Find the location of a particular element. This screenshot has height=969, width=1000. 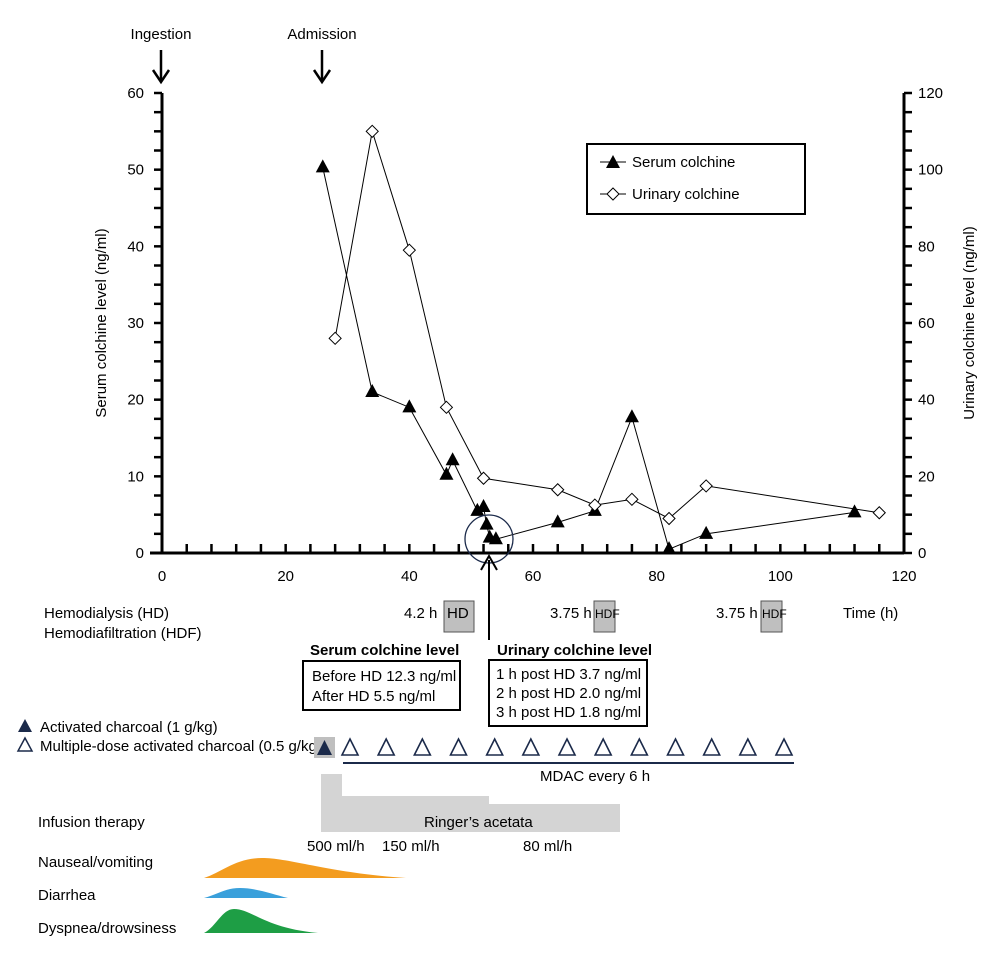

infusion-fluid-label: Ringer’s acetata is located at coordinates (478, 822).